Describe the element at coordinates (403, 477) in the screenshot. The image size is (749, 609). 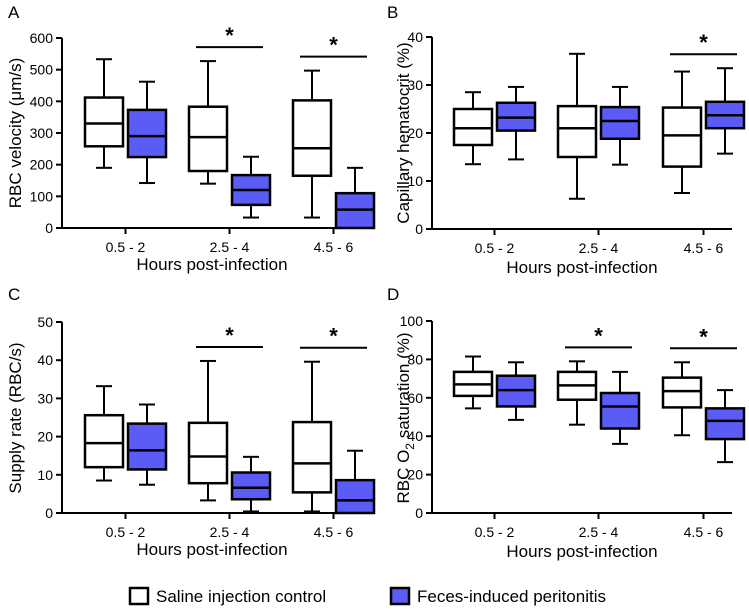
I see `y-axis-title-part: RBC O` at that location.